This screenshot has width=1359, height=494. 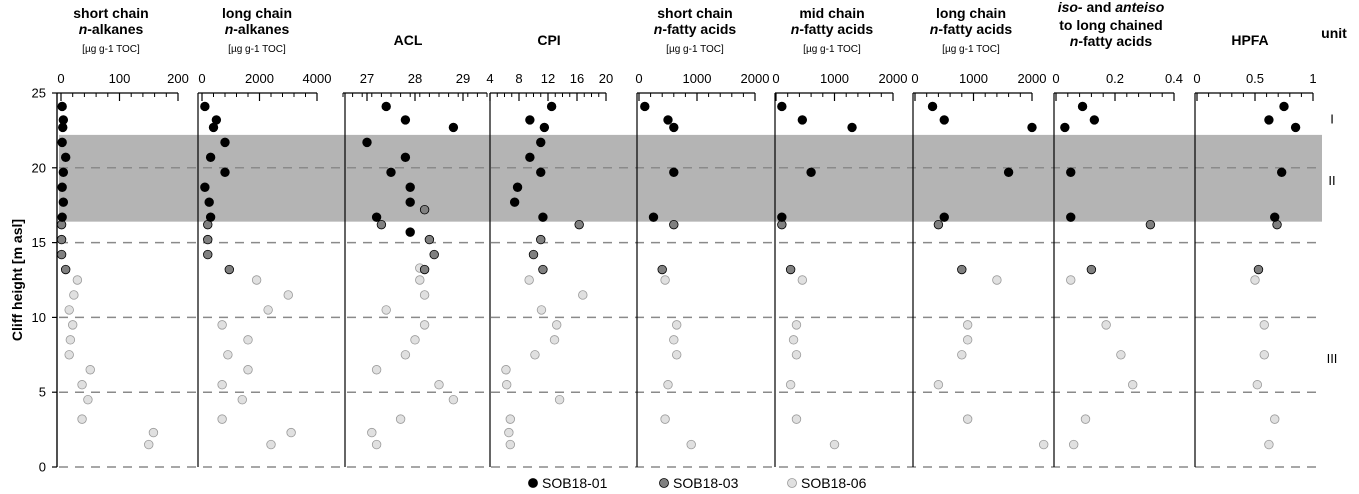 I want to click on panel-2-tick-label: 28, so click(x=415, y=78).